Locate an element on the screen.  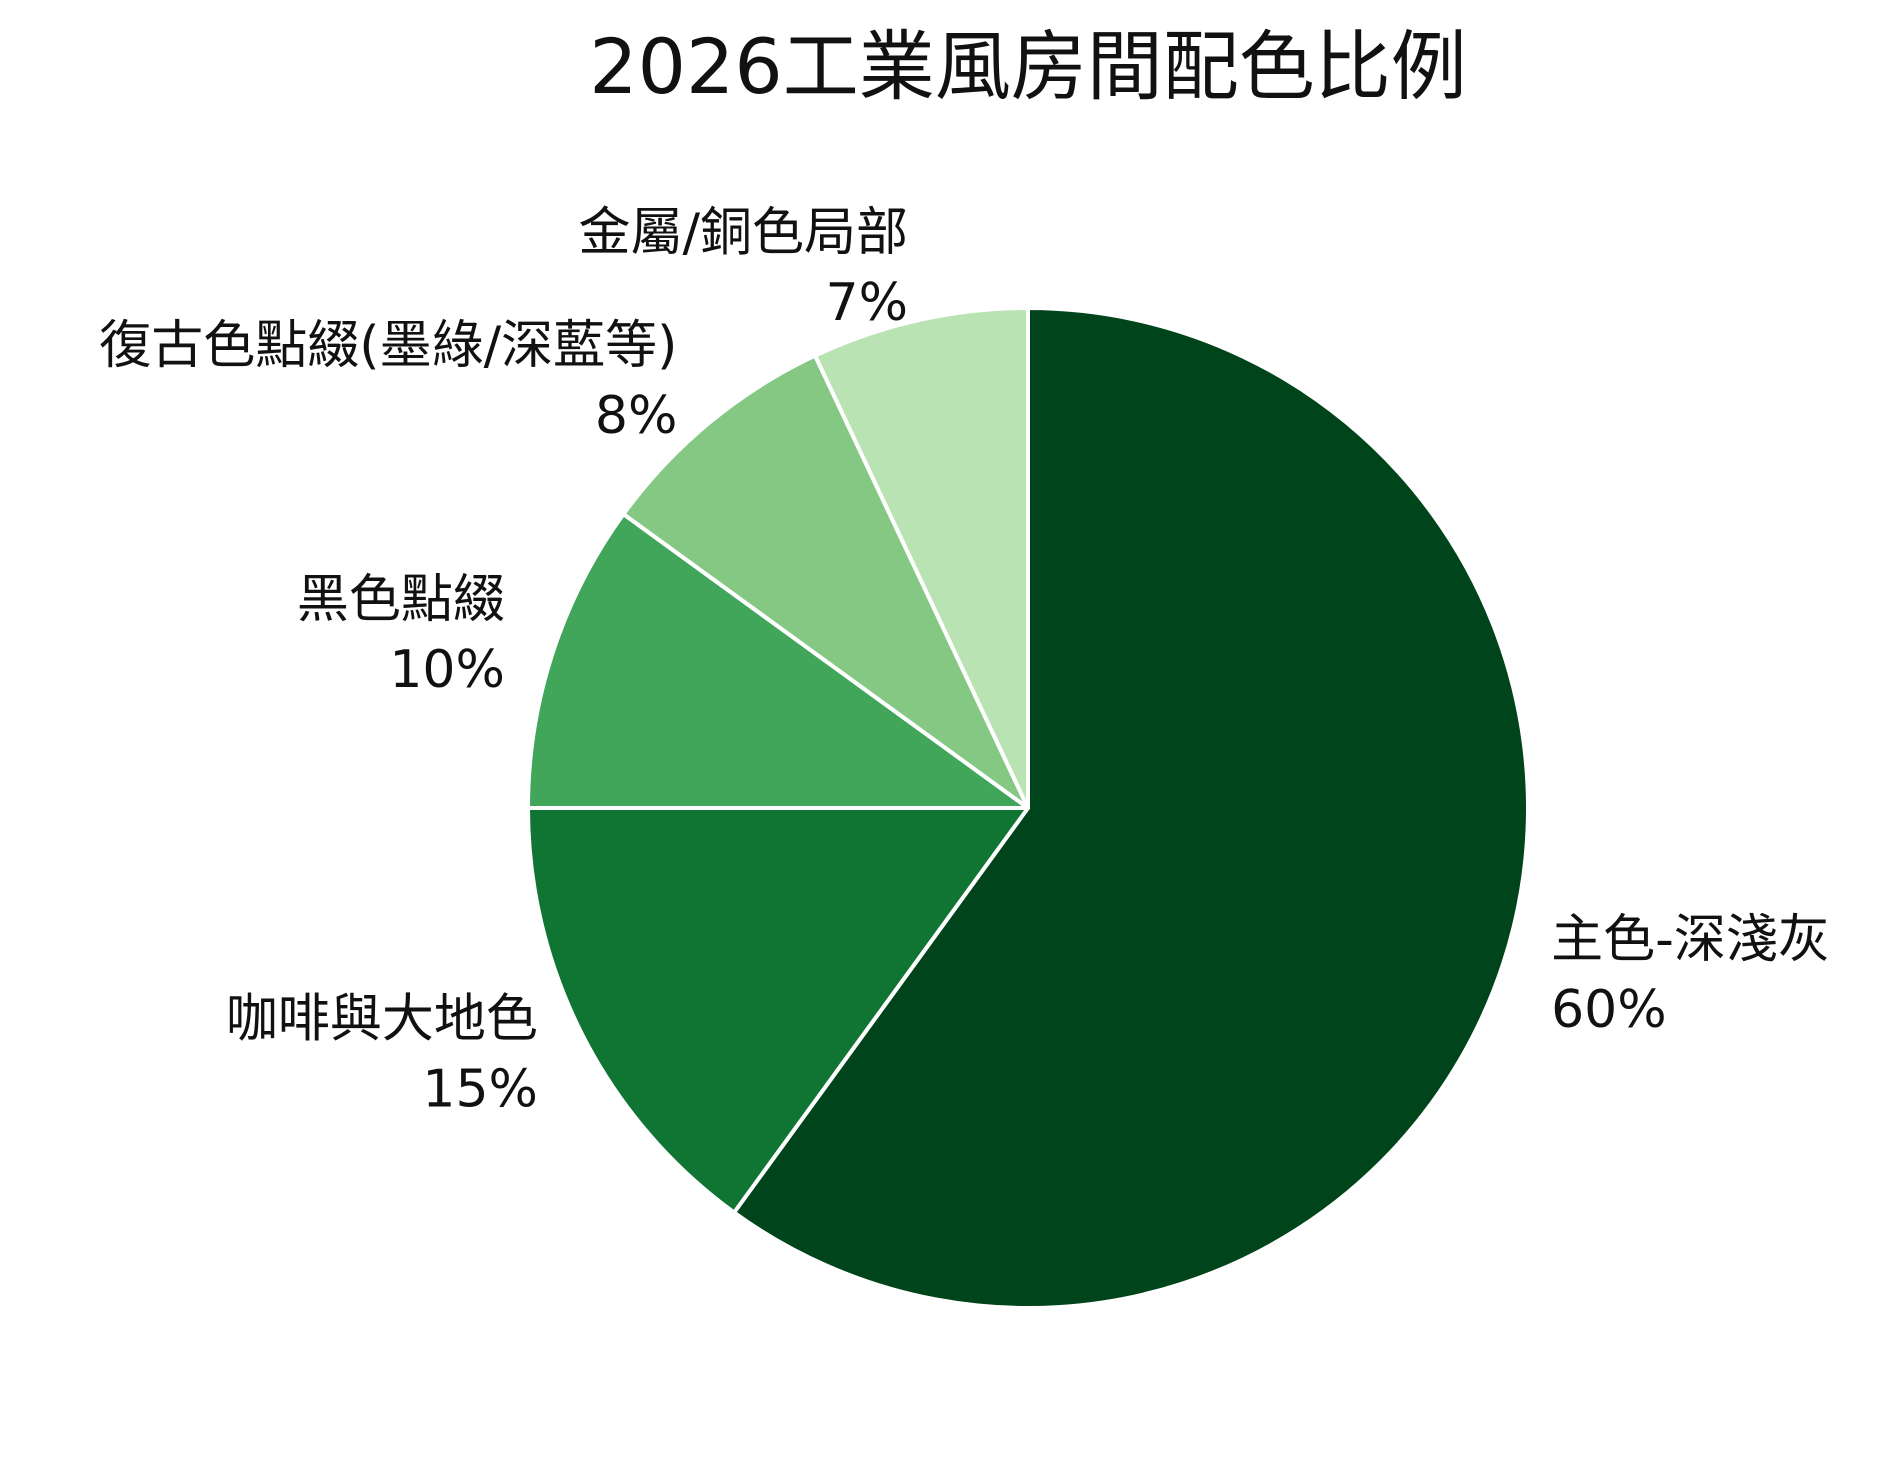
chart-title: 2026工業風房間配色比例 is located at coordinates (1027, 66).